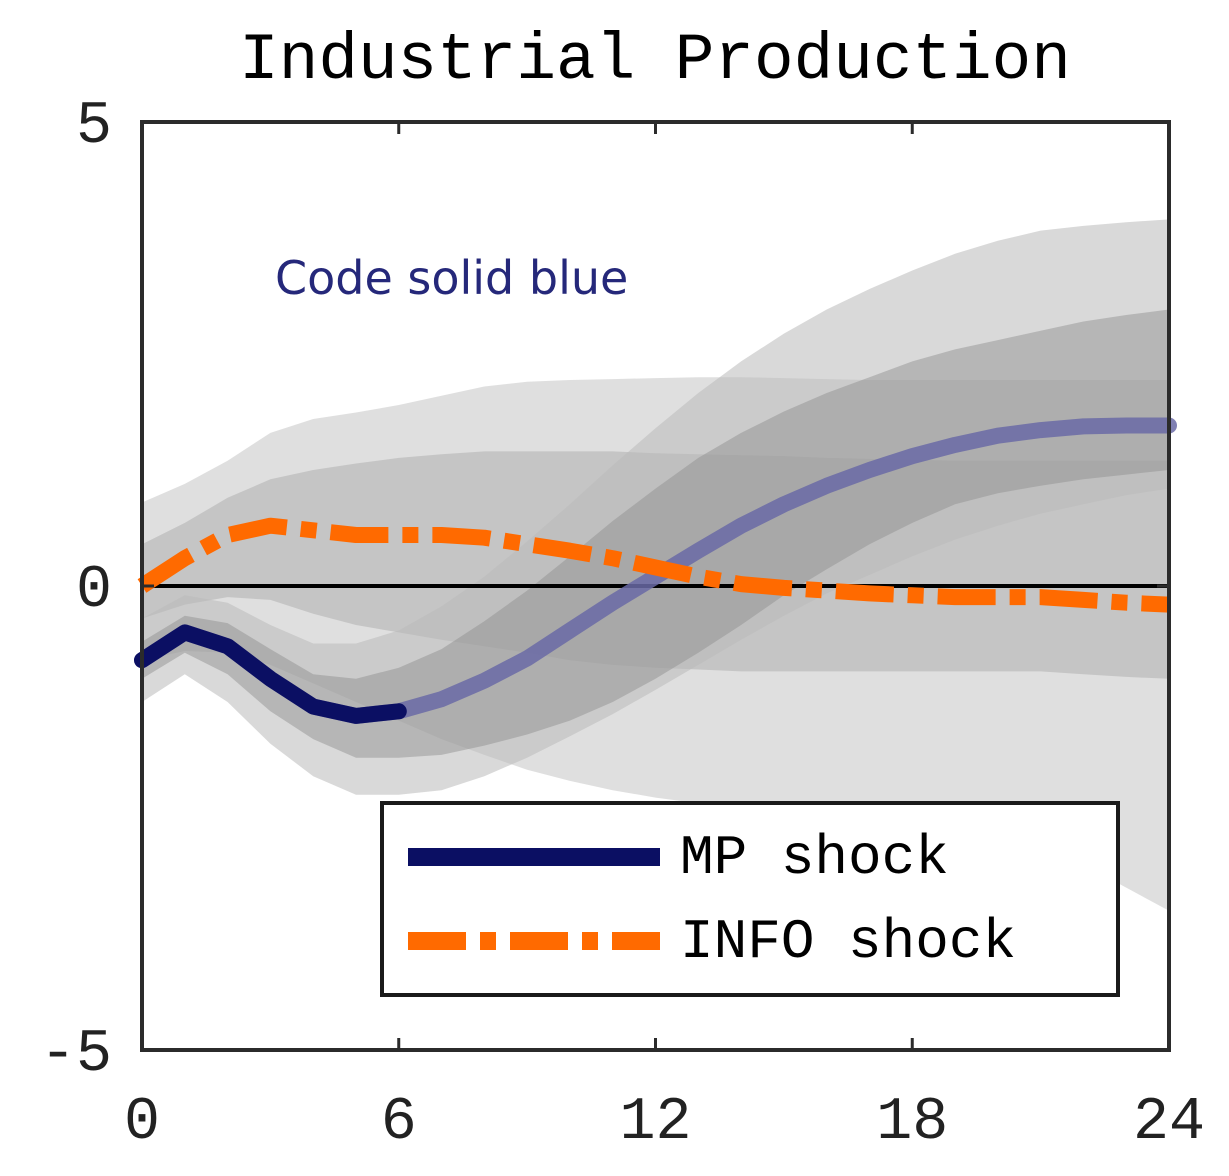 The image size is (1229, 1176). What do you see at coordinates (655, 60) in the screenshot?
I see `chart-title: Industrial Production` at bounding box center [655, 60].